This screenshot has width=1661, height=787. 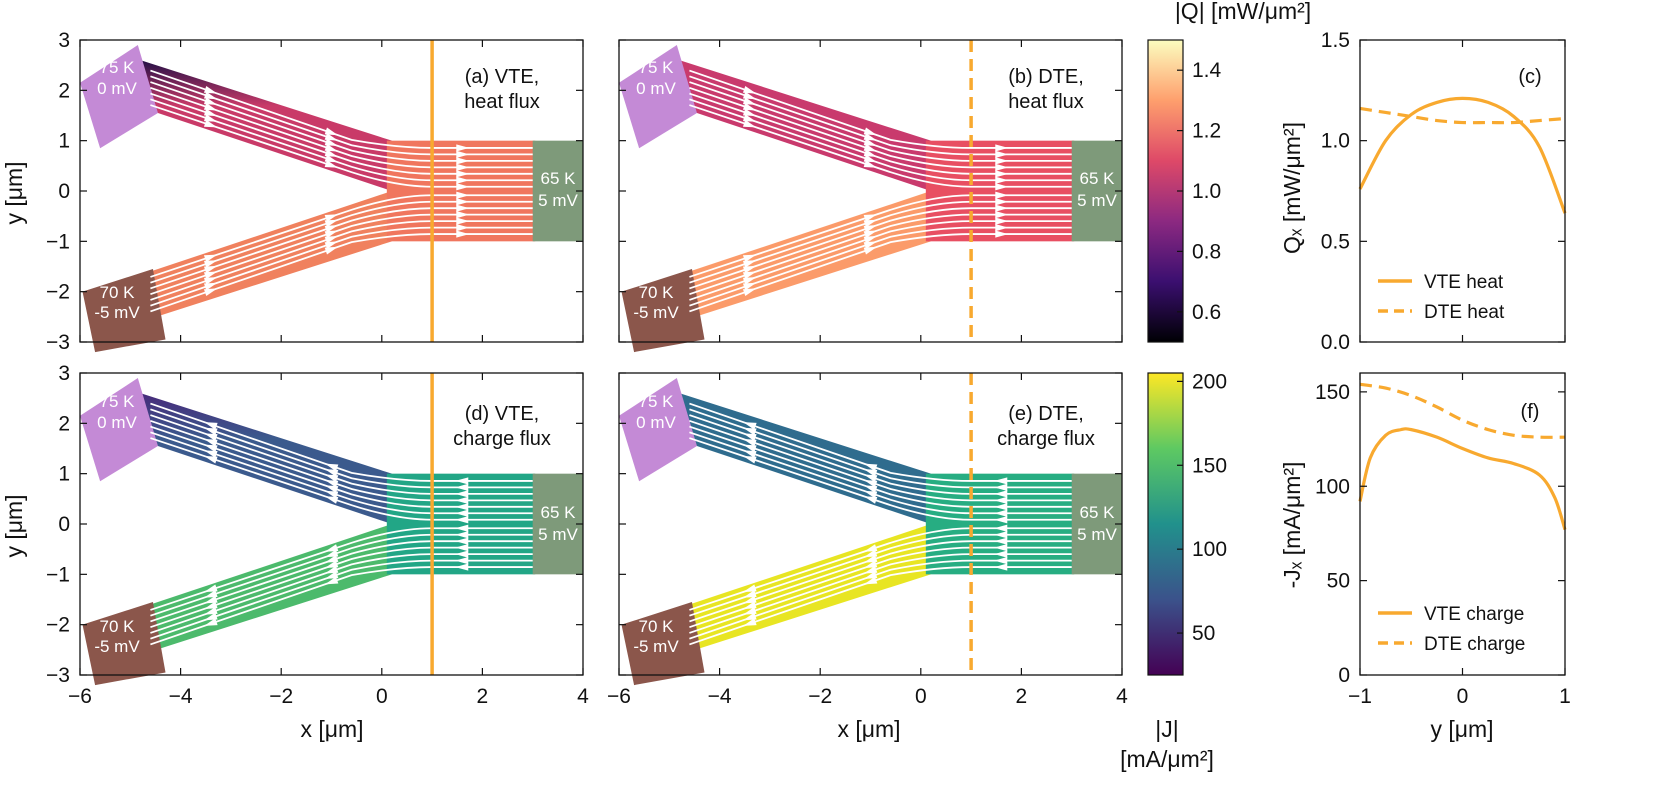 I want to click on x-tick-label: 2, so click(x=483, y=696).